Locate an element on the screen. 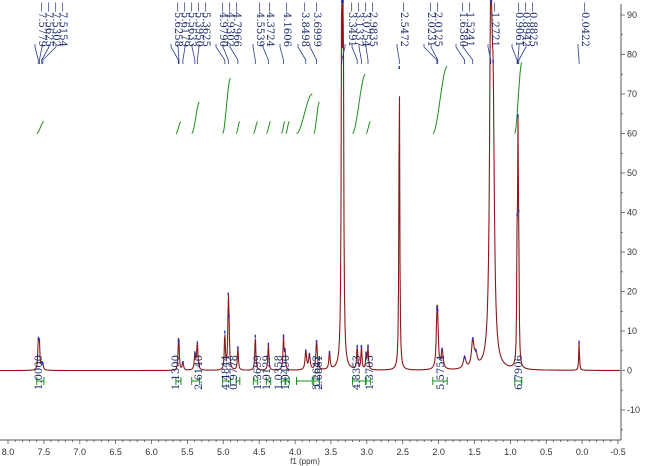 The height and width of the screenshot is (466, 656). peak-label: —2.5472 is located at coordinates (403, 24).